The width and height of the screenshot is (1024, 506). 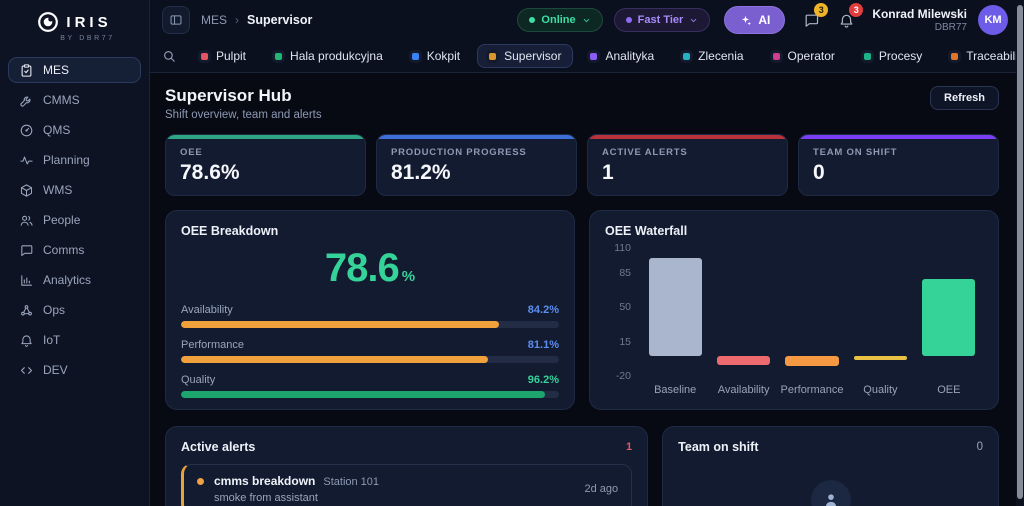 I want to click on tier-dot, so click(x=628, y=20).